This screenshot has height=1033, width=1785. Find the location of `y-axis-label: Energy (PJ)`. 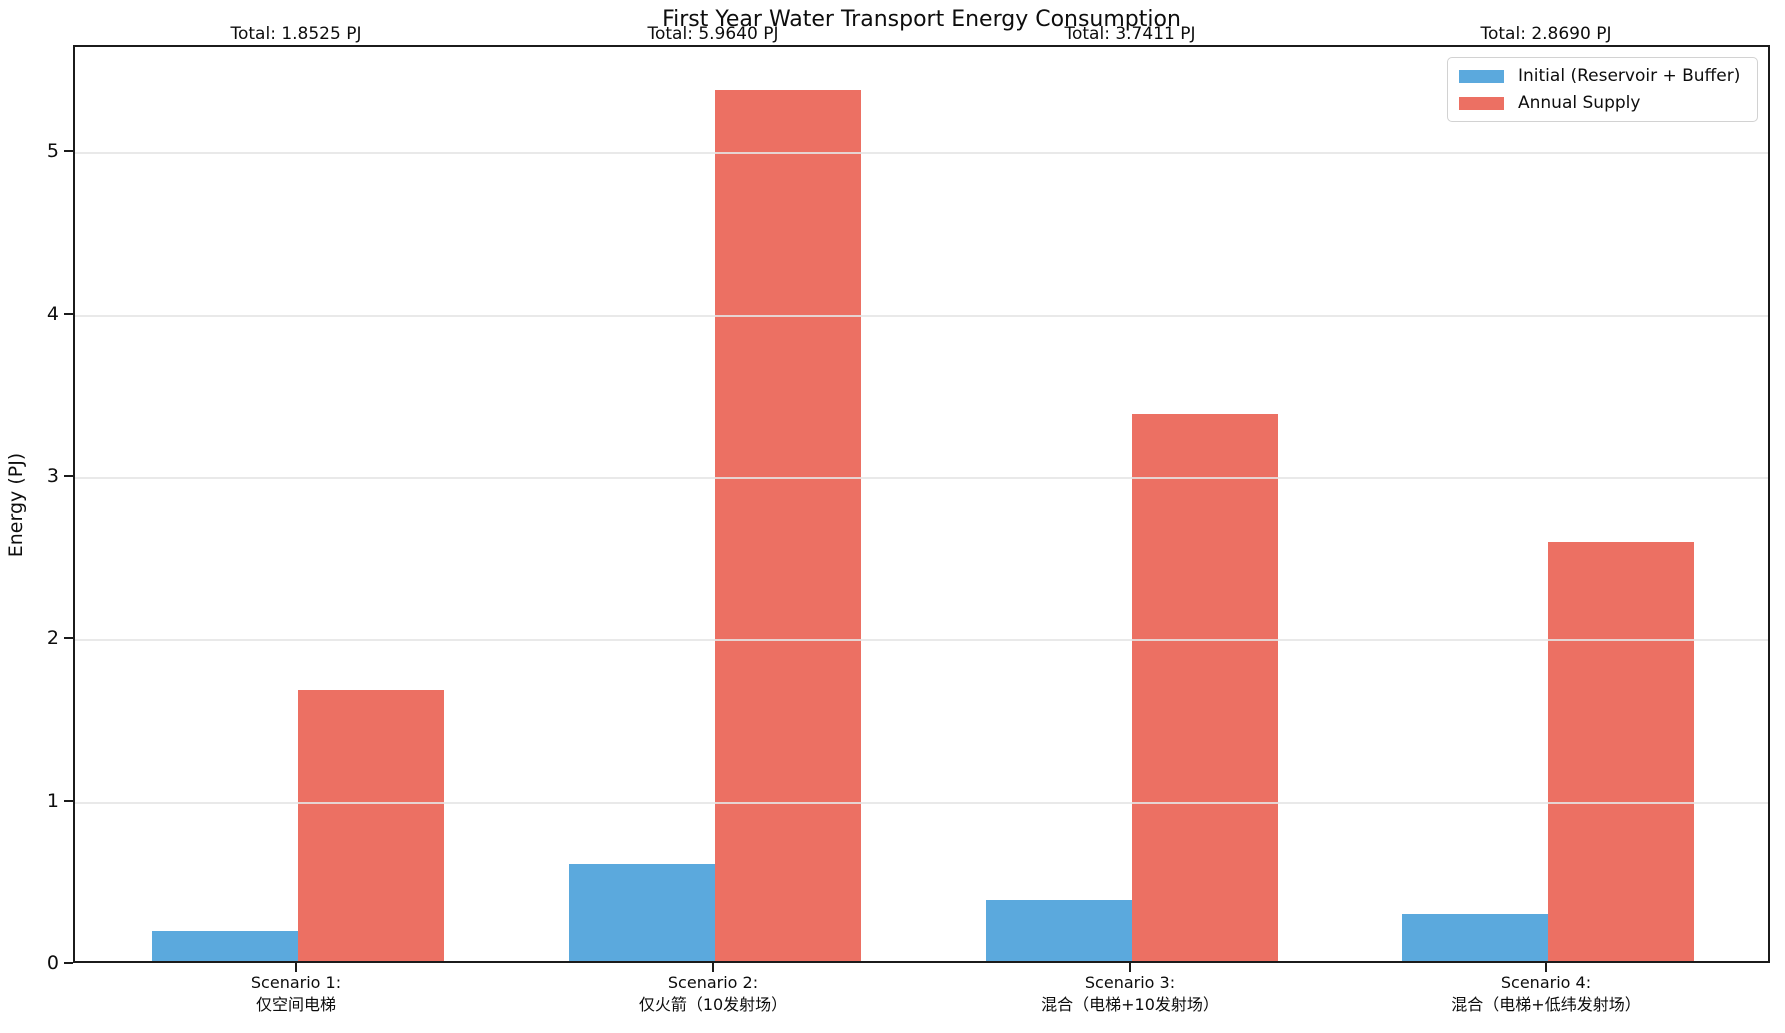

y-axis-label: Energy (PJ) is located at coordinates (16, 505).